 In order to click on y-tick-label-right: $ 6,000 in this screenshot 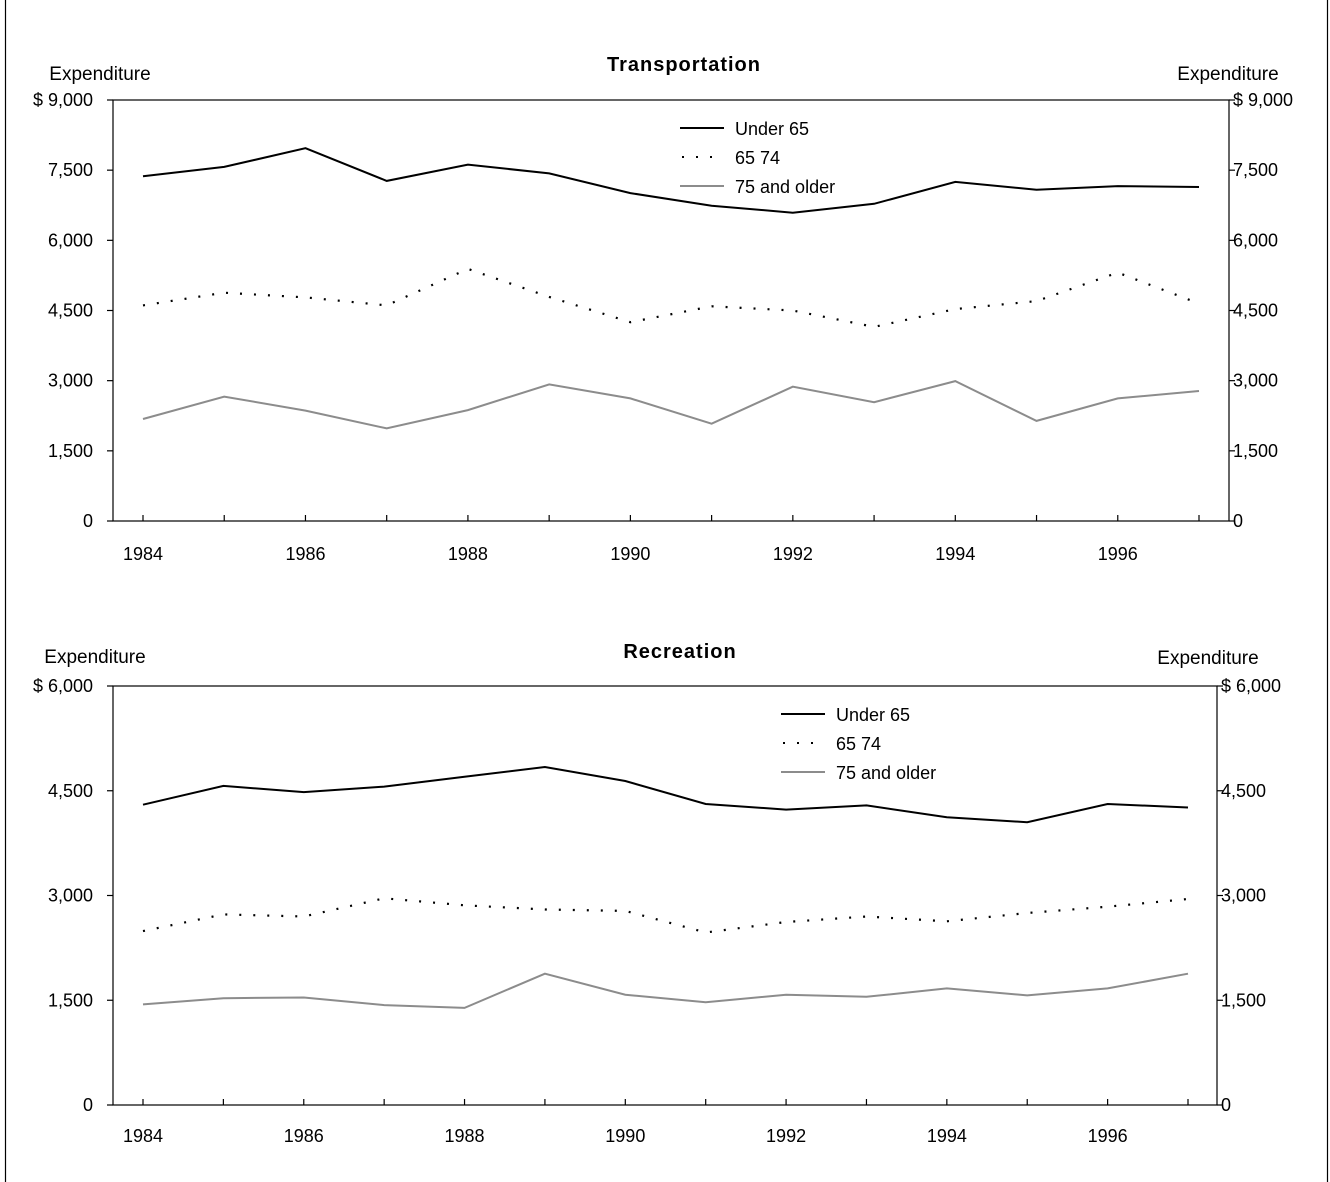, I will do `click(1251, 686)`.